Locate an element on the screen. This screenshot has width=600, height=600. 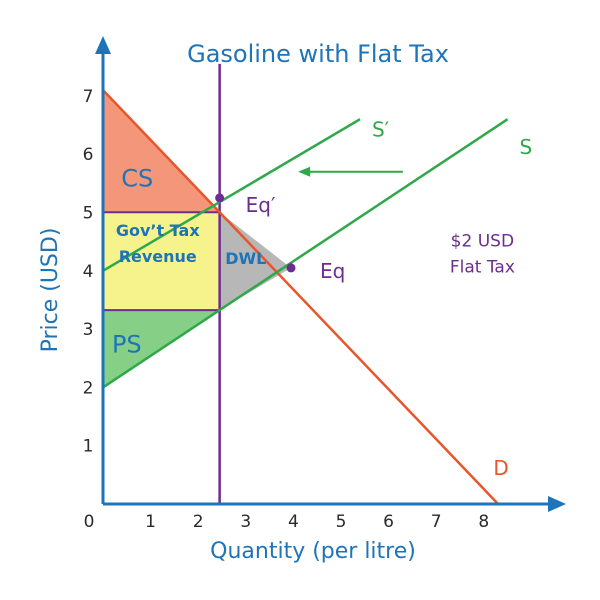
flat-tax-note-line2: Flat Tax is located at coordinates (482, 268).